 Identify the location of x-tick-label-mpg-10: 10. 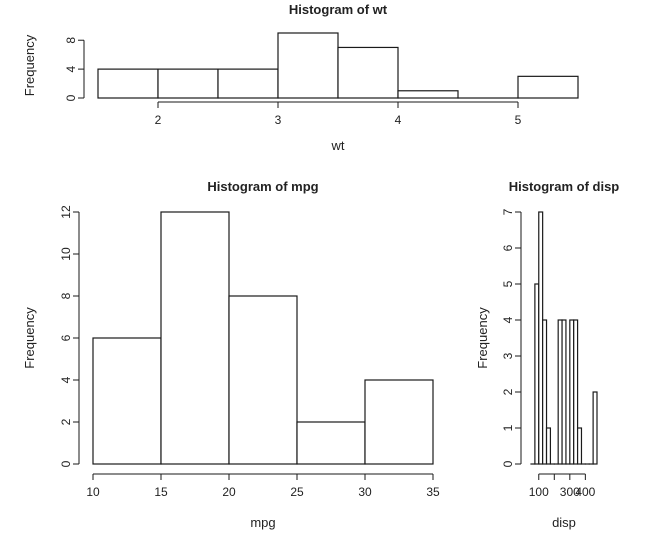
(93, 492).